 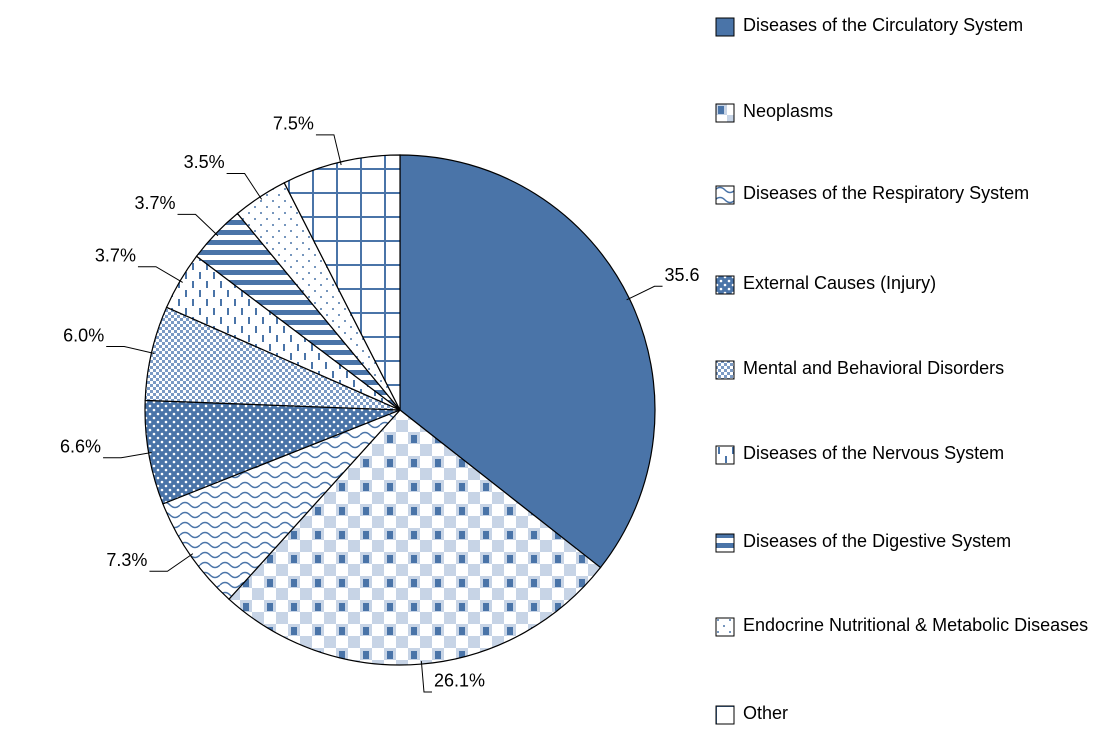 What do you see at coordinates (682, 275) in the screenshot?
I see `data-label: 35.6%` at bounding box center [682, 275].